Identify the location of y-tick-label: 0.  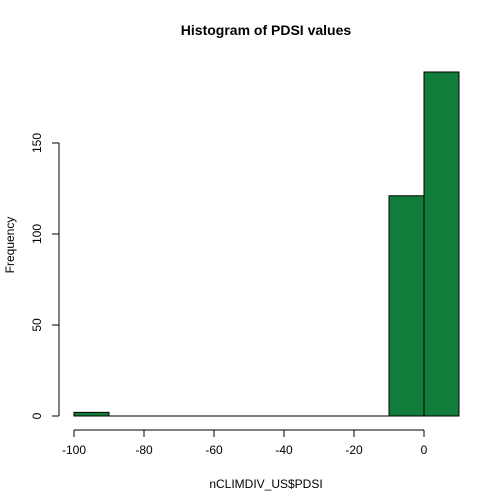
(37, 415).